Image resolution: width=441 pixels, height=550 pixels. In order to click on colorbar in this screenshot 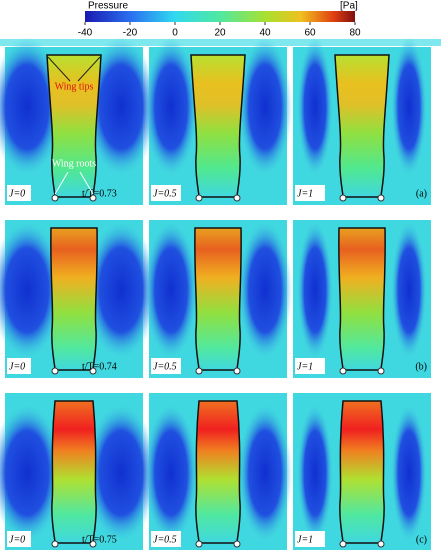, I will do `click(220, 16)`.